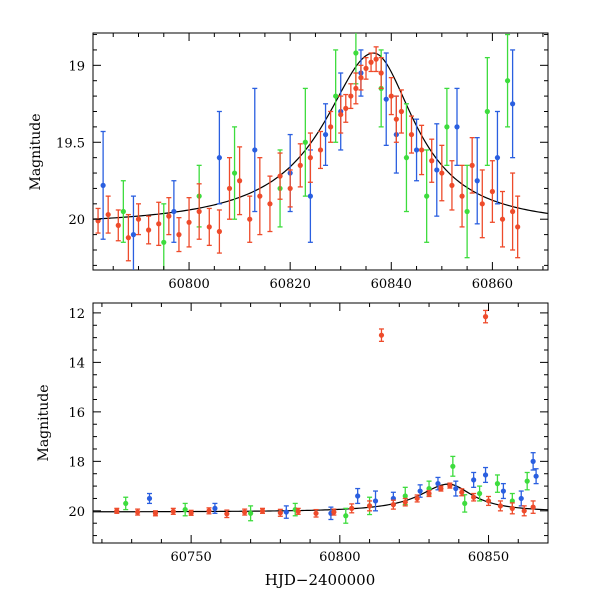 The height and width of the screenshot is (604, 600). What do you see at coordinates (391, 284) in the screenshot?
I see `x-tick-label: 60840` at bounding box center [391, 284].